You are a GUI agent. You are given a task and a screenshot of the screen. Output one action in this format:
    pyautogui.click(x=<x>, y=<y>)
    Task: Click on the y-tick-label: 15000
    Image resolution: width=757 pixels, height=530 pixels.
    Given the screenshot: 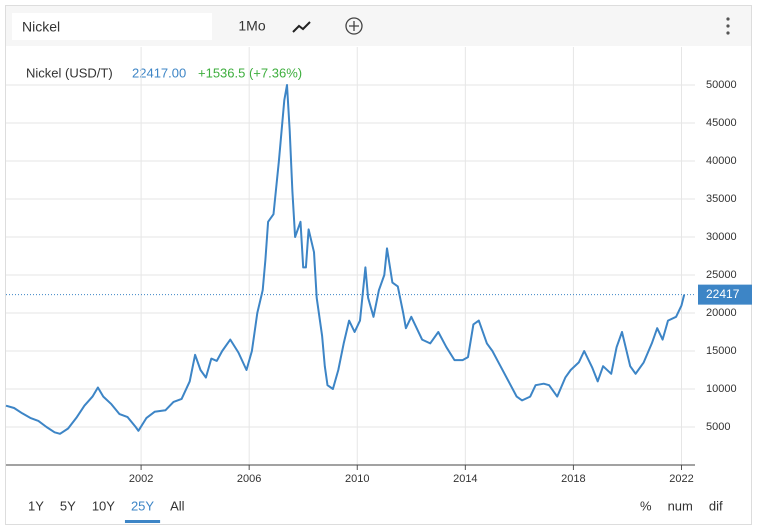 What is the action you would take?
    pyautogui.click(x=721, y=351)
    